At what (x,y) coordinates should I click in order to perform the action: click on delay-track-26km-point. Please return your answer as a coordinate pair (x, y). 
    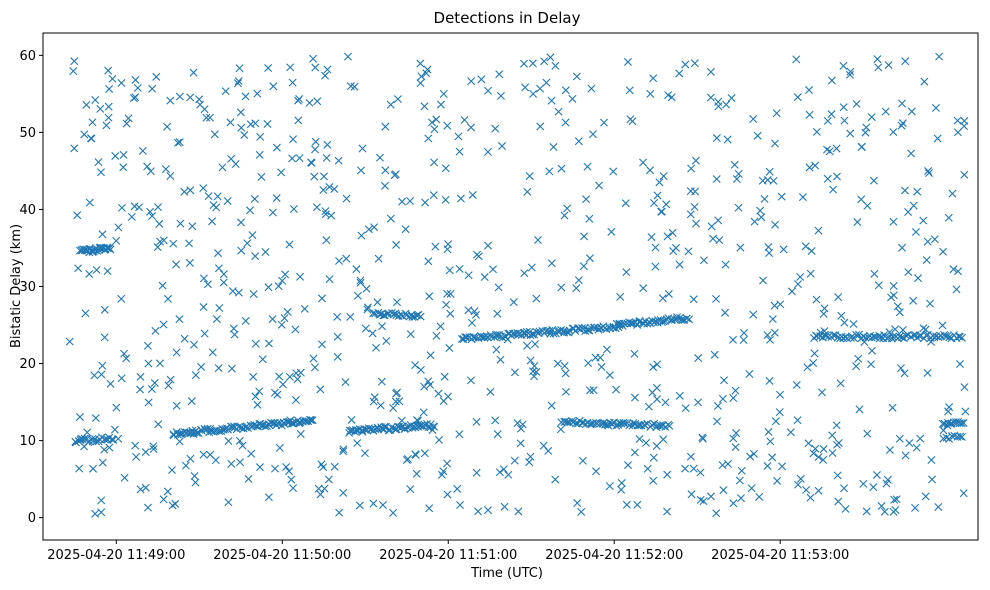
    Looking at the image, I should click on (420, 316).